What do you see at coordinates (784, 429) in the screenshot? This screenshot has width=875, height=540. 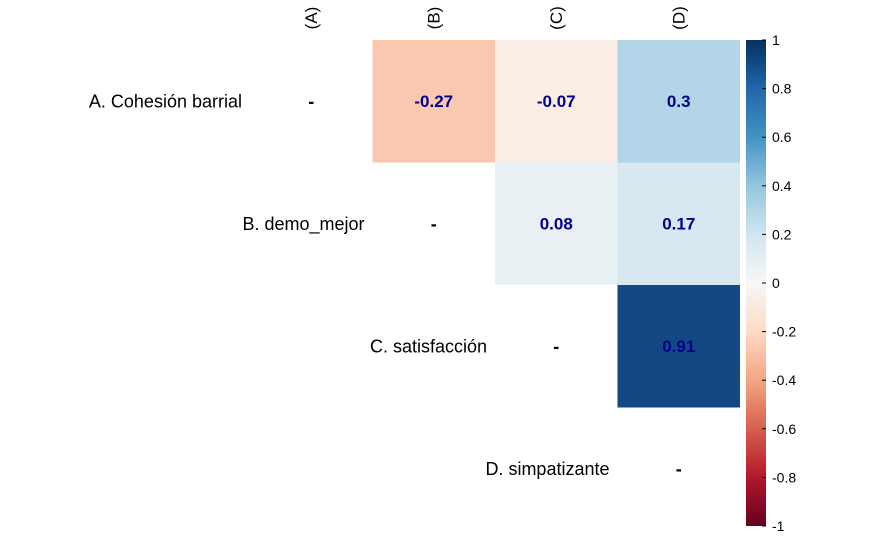 I see `colorbar-tick-label: -0.6` at bounding box center [784, 429].